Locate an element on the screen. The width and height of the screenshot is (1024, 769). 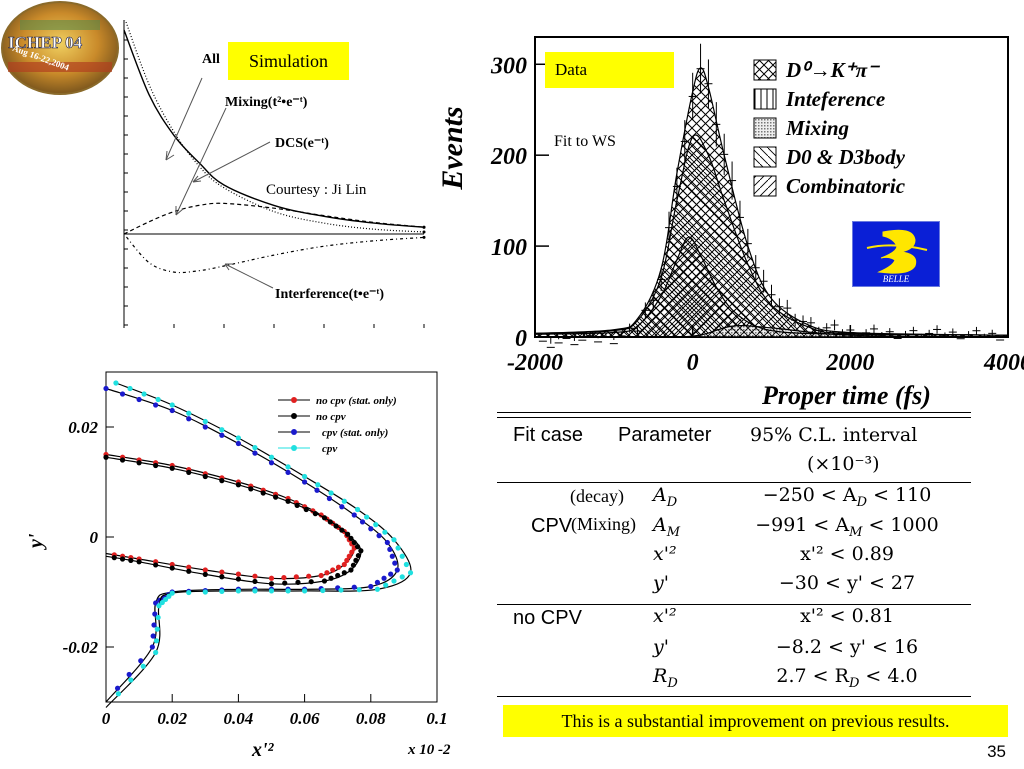
contour-y-label: y' is located at coordinates (36, 541).